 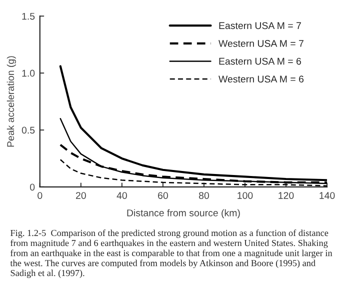 What do you see at coordinates (261, 79) in the screenshot?
I see `legend-label: Western USA M = 6` at bounding box center [261, 79].